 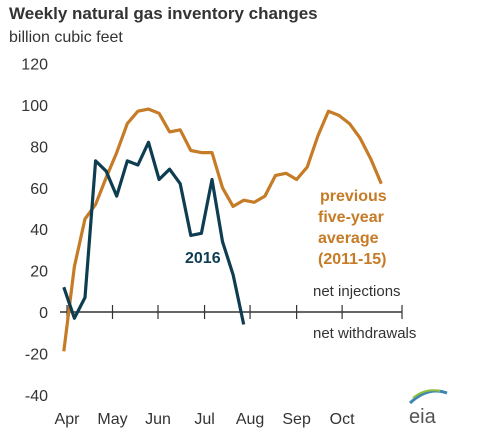 I want to click on x-tick-label: Jul, so click(x=204, y=419).